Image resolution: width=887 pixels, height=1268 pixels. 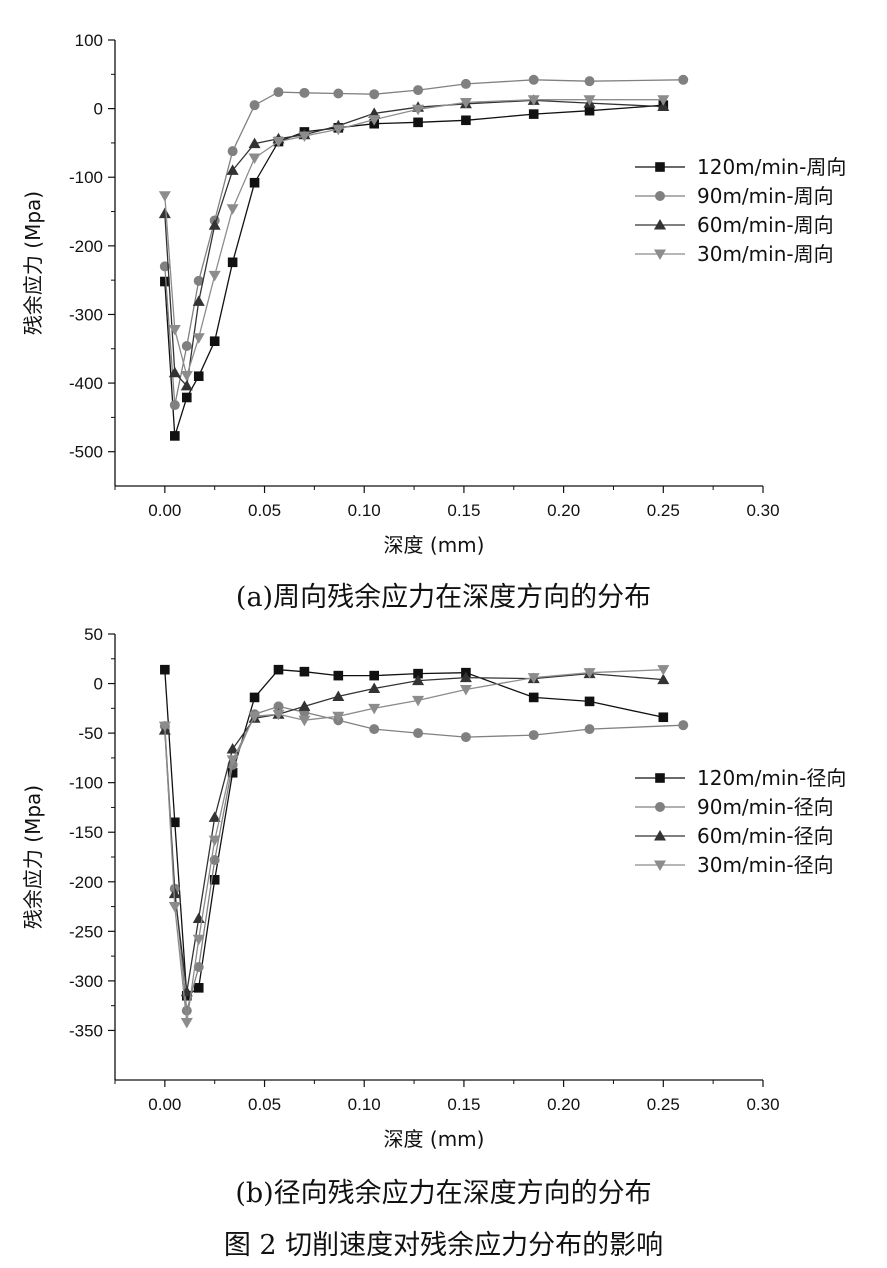 What do you see at coordinates (89, 40) in the screenshot?
I see `y-tick-label-a: 100` at bounding box center [89, 40].